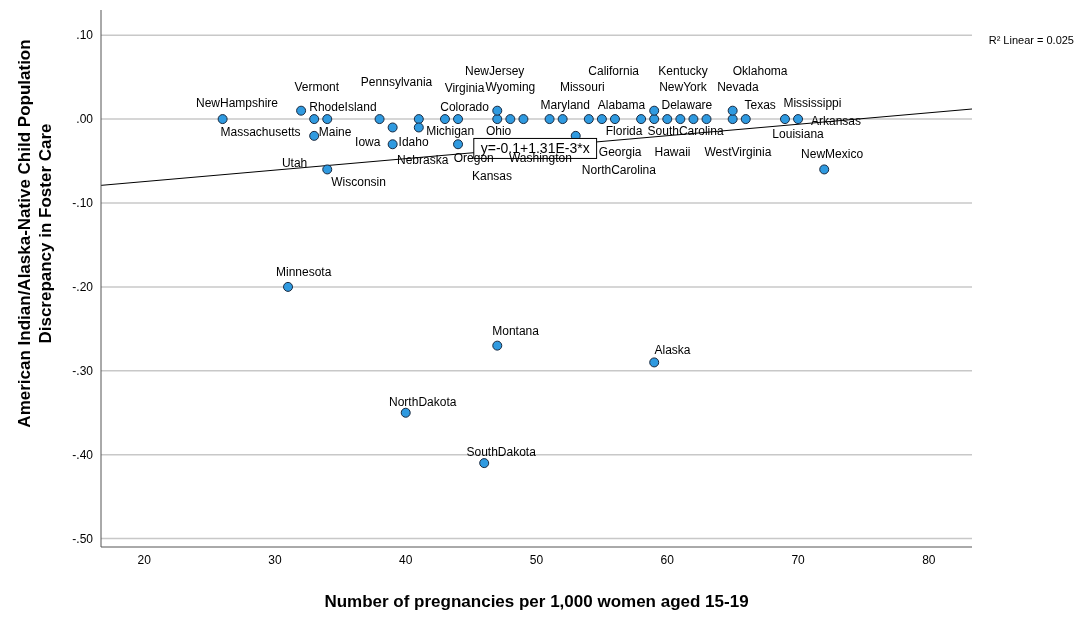 Image resolution: width=1086 pixels, height=639 pixels. I want to click on x-tick-label: 50, so click(536, 559).